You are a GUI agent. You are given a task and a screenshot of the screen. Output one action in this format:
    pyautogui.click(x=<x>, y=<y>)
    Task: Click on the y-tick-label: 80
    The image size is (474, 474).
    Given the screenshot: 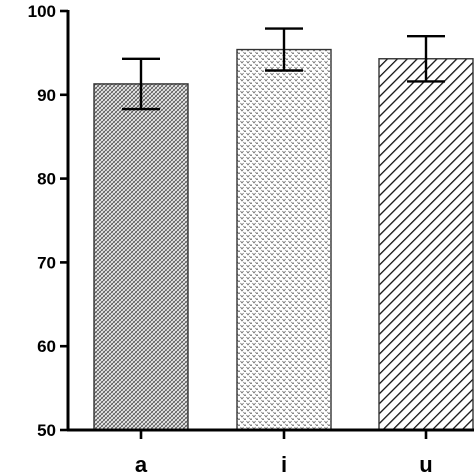 What is the action you would take?
    pyautogui.click(x=46, y=179)
    